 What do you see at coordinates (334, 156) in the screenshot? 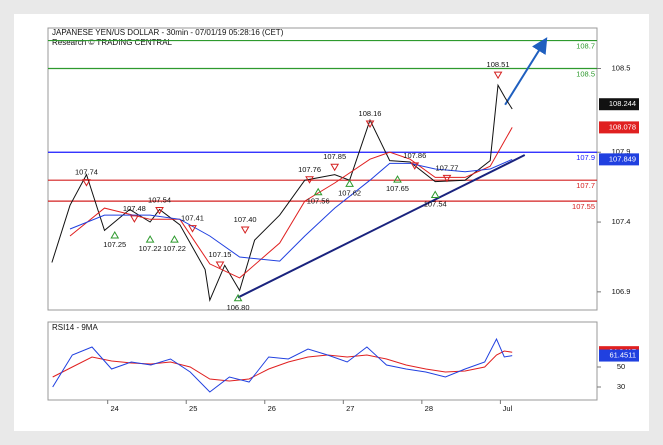
I see `peak-label: 107.85` at bounding box center [334, 156].